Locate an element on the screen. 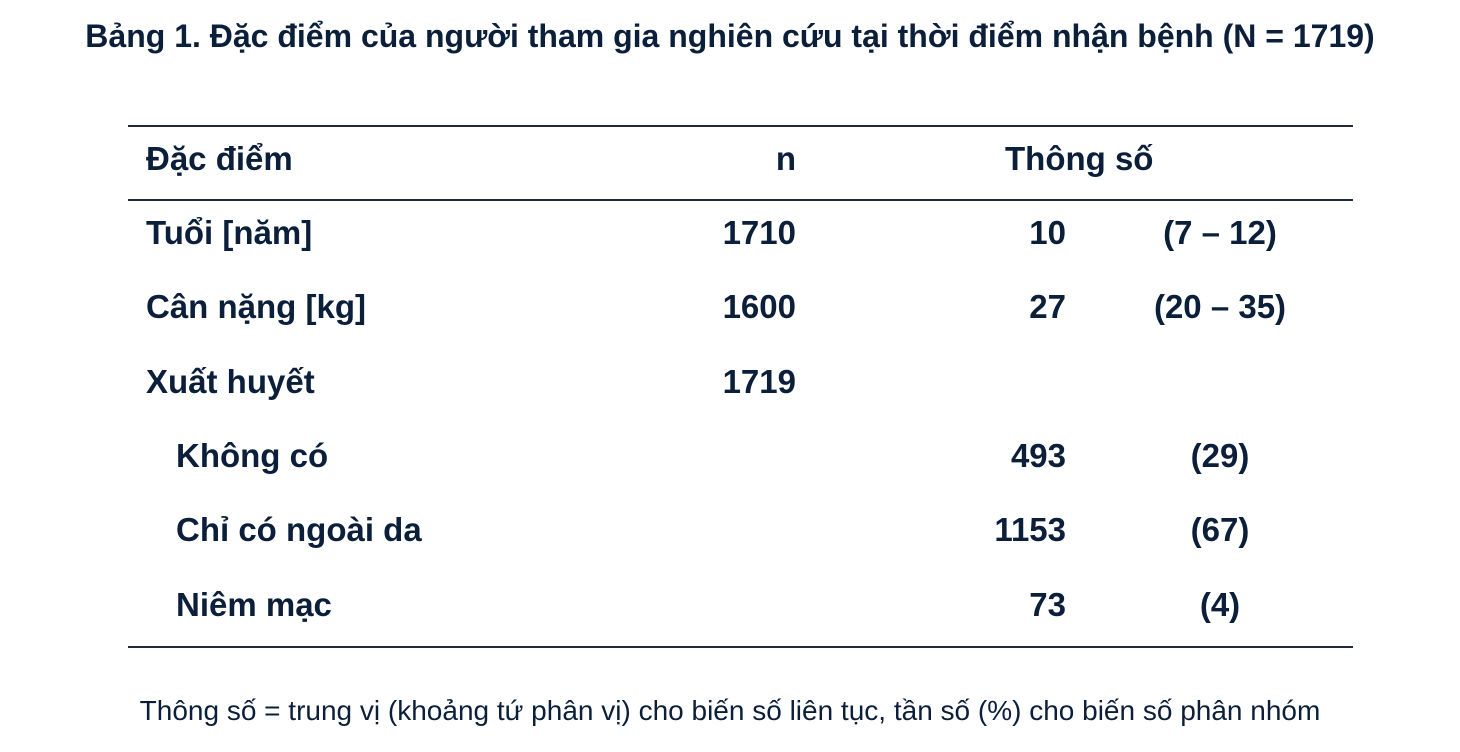 This screenshot has width=1460, height=752. row-label-none: Không có is located at coordinates (252, 455).